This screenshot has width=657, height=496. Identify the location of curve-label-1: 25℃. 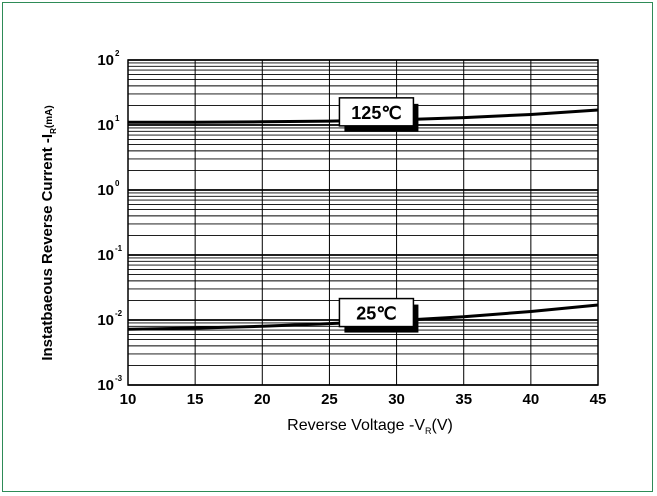
(378, 315).